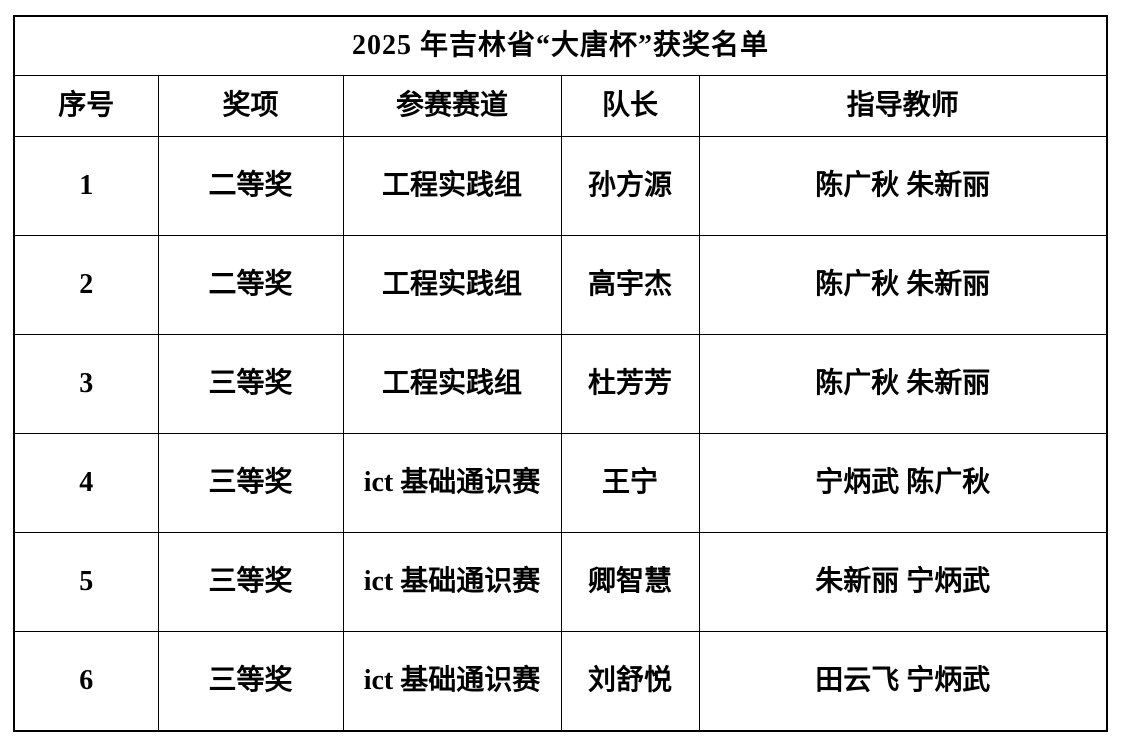 Image resolution: width=1122 pixels, height=753 pixels. What do you see at coordinates (86, 186) in the screenshot?
I see `table-cell-index: 1` at bounding box center [86, 186].